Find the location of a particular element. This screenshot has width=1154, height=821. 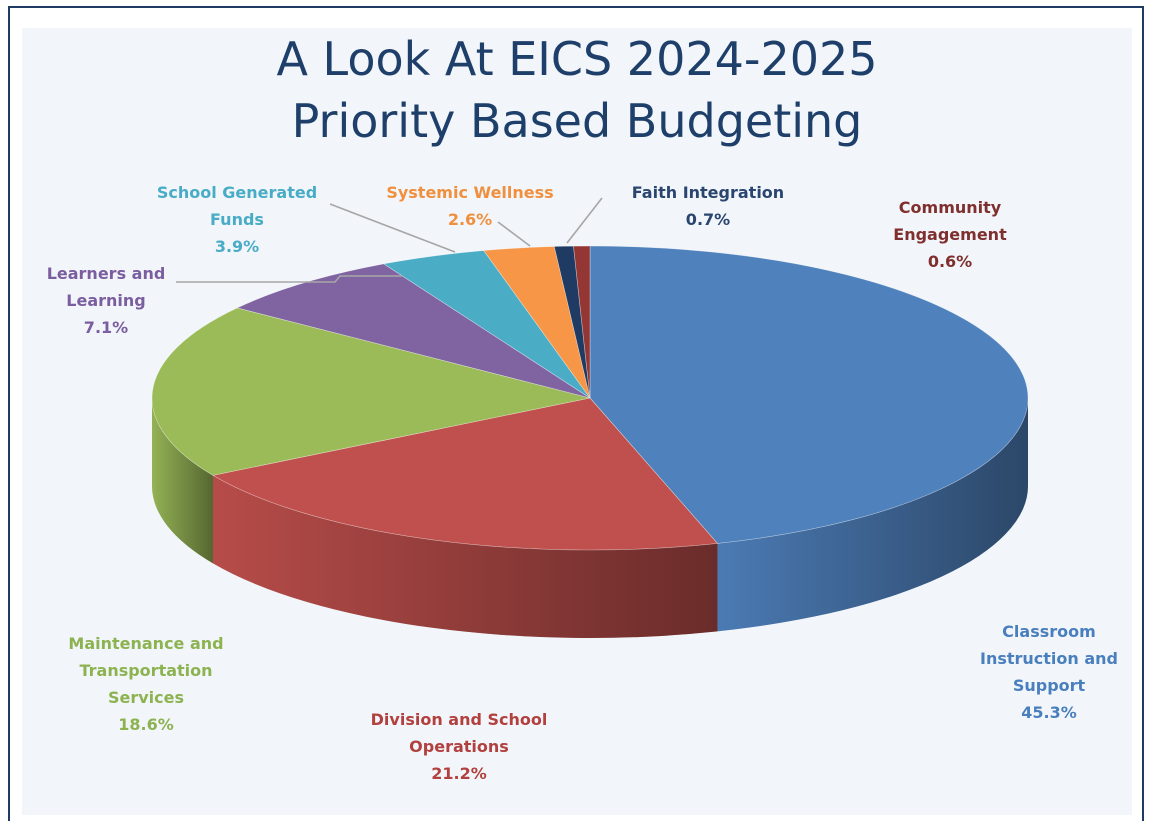

pie-slice-community-engagement is located at coordinates (582, 322).